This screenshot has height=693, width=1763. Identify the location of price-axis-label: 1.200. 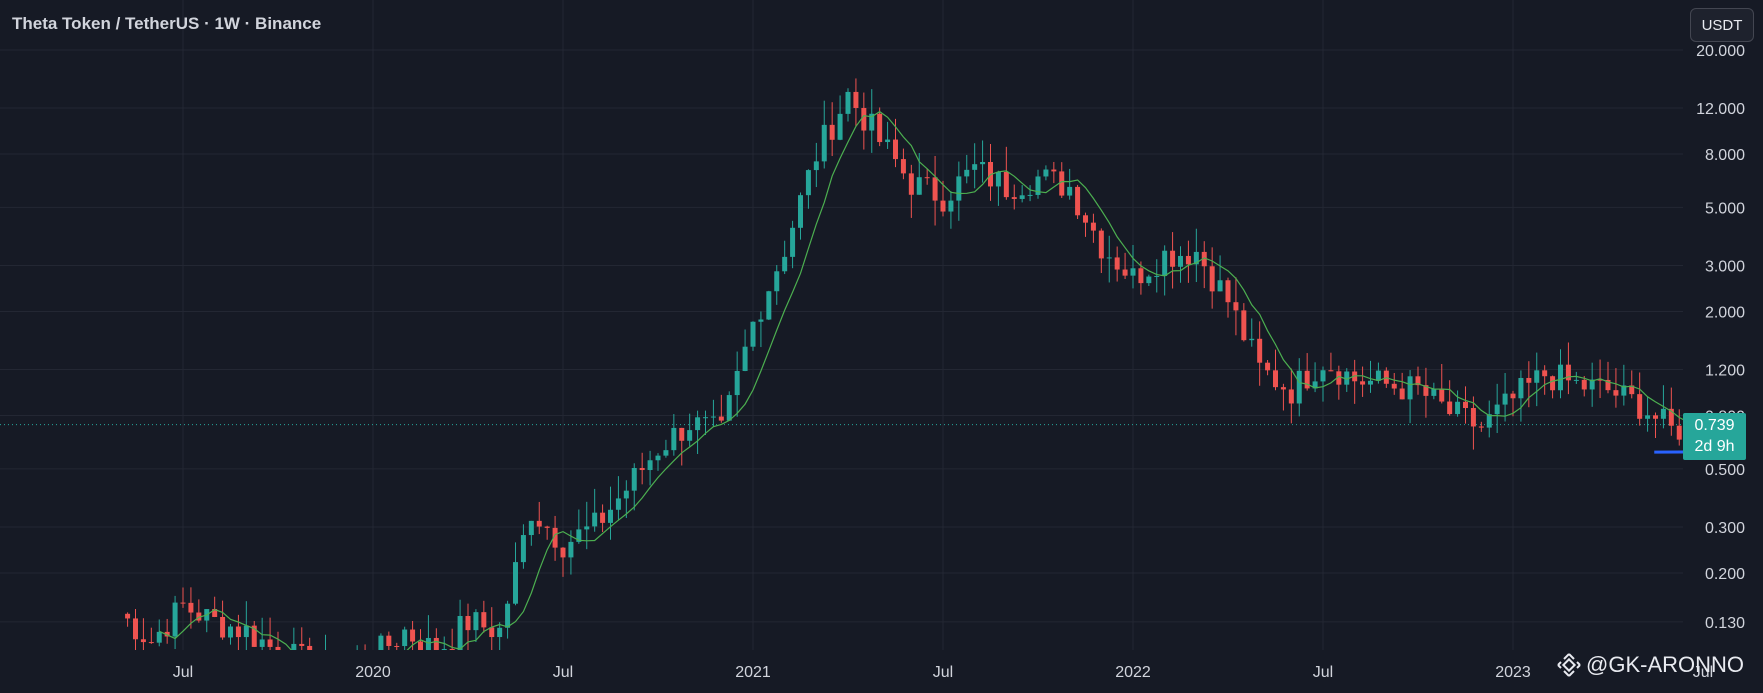
(1725, 371).